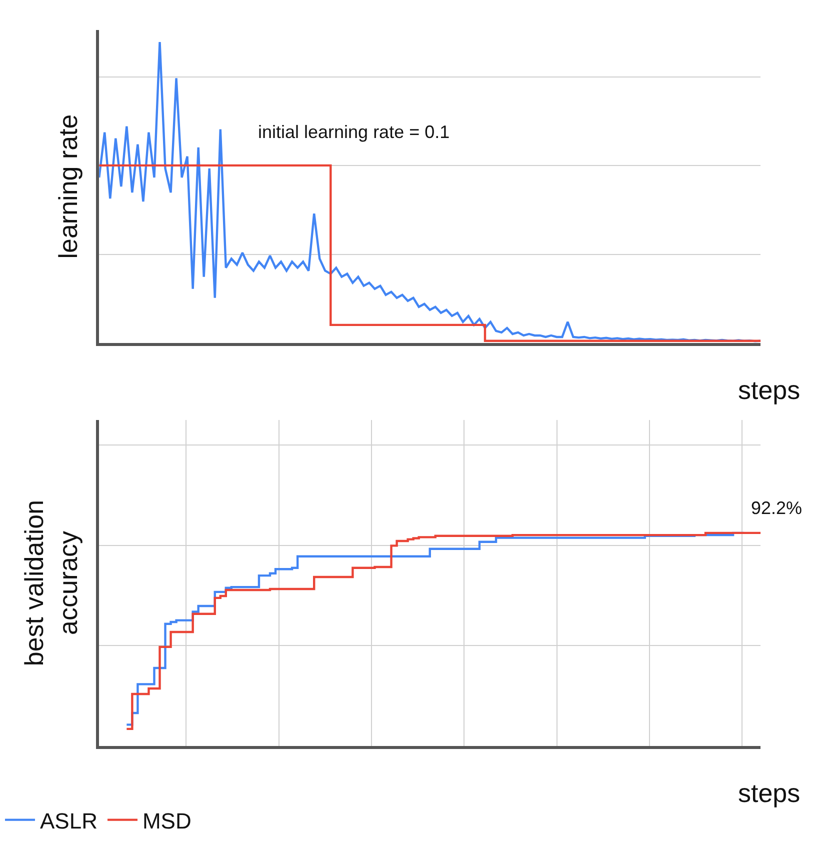 The width and height of the screenshot is (825, 841). I want to click on y-axis-title: best validation accuracy, so click(50, 583).